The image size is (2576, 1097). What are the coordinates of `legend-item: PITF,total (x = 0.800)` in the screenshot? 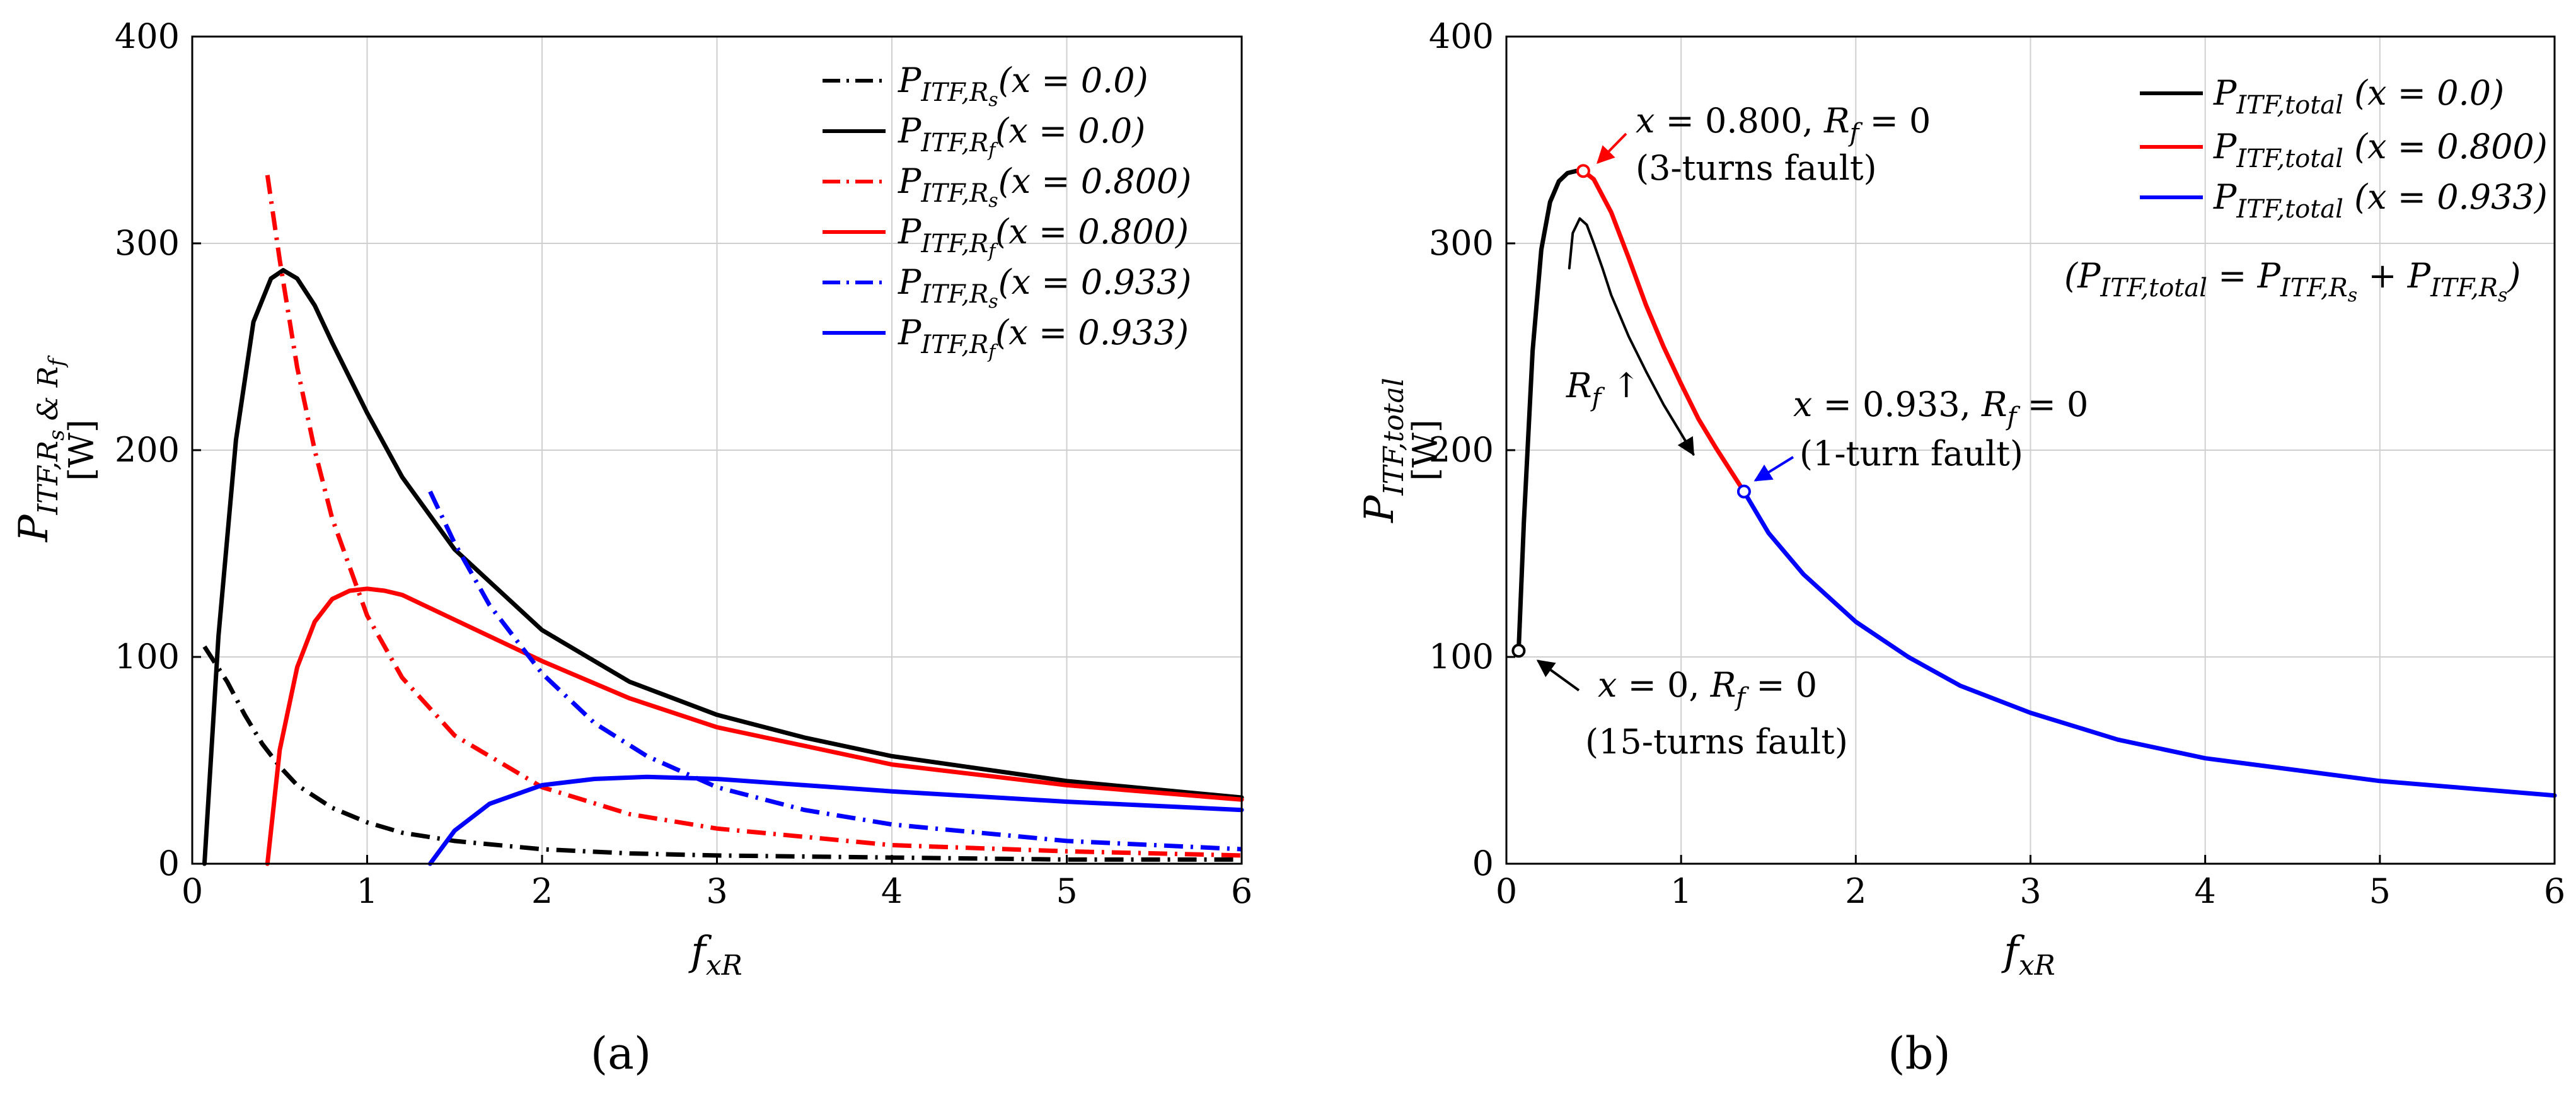 It's located at (2344, 150).